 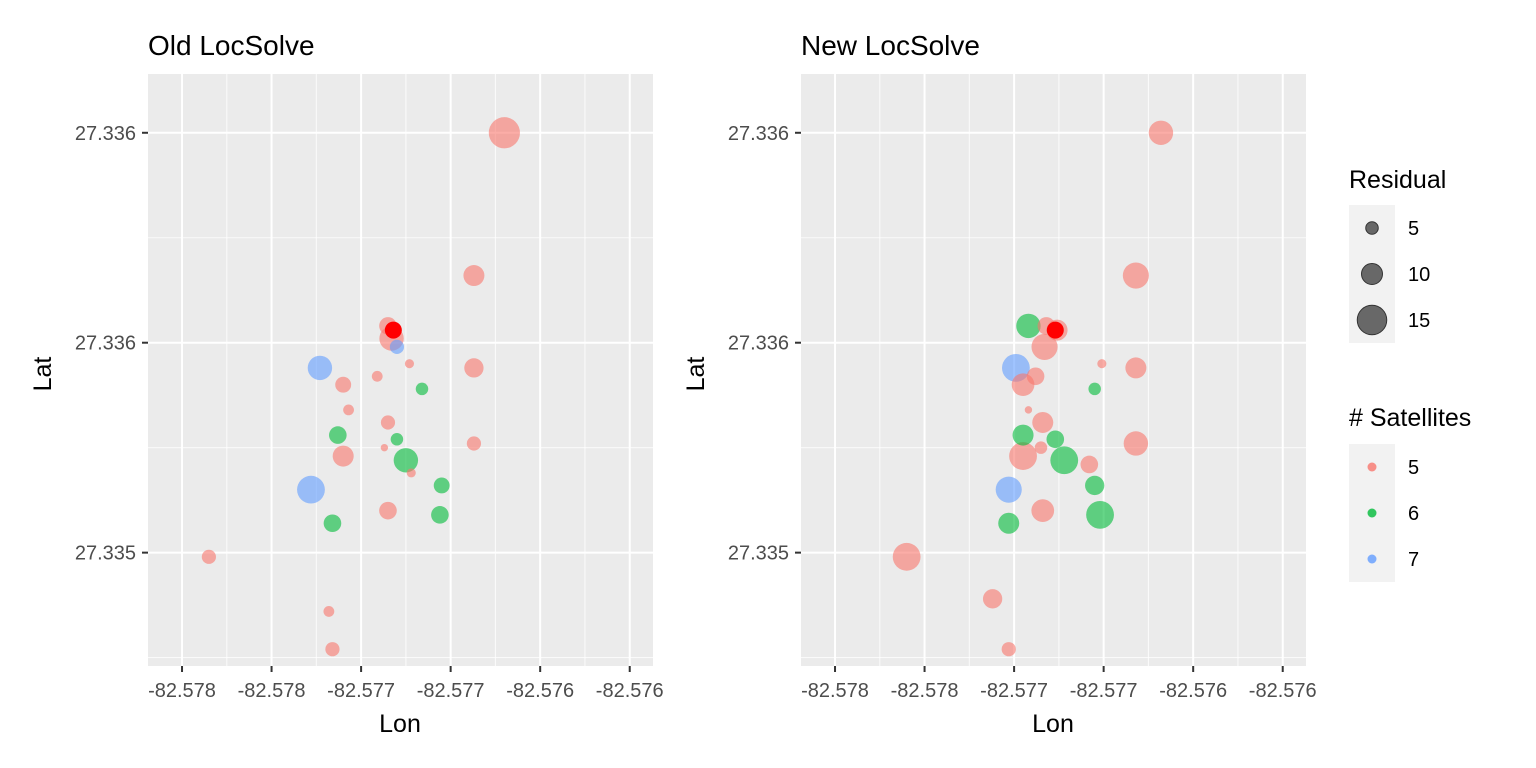 What do you see at coordinates (1397, 254) in the screenshot?
I see `legend-residual: Residual 5 10 15` at bounding box center [1397, 254].